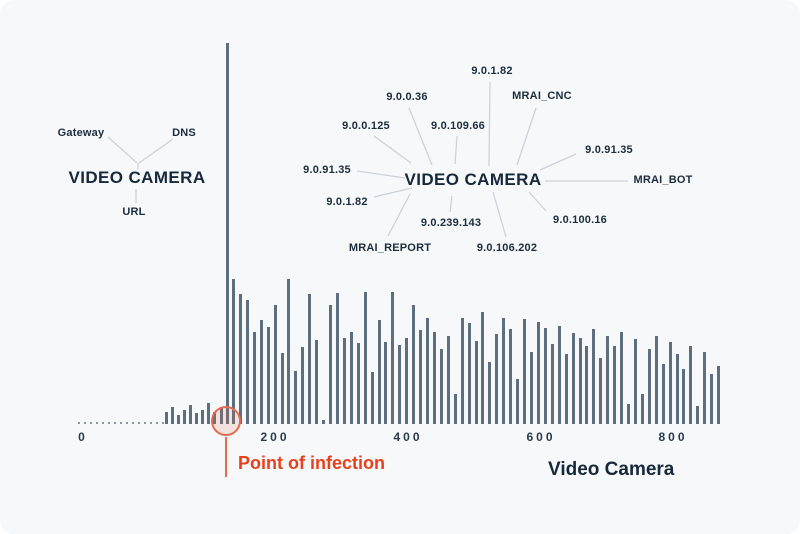 This screenshot has height=534, width=800. I want to click on x-tick-800: 800, so click(673, 437).